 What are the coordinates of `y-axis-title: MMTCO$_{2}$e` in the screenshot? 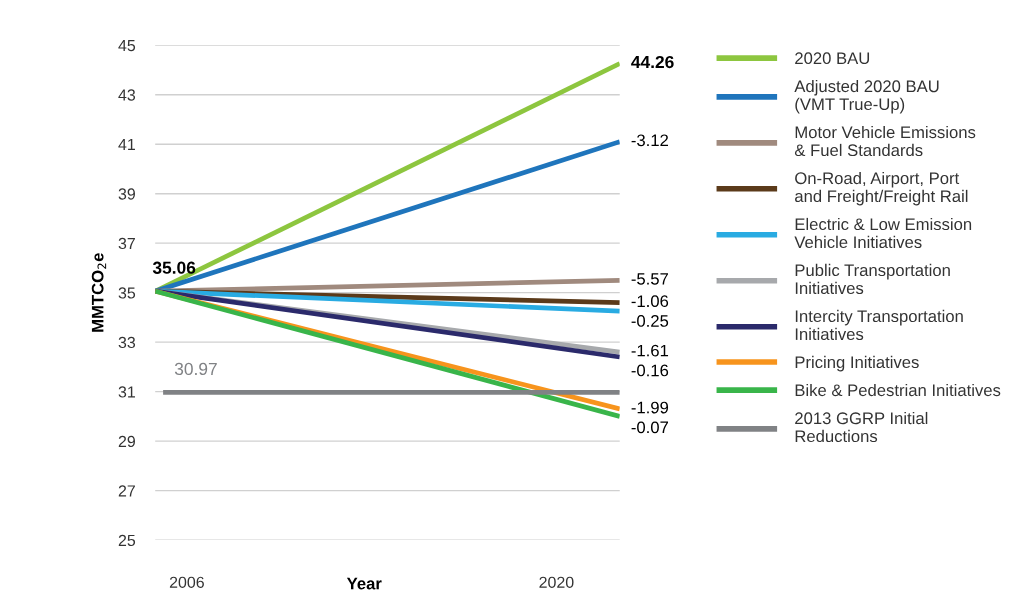 It's located at (99, 292).